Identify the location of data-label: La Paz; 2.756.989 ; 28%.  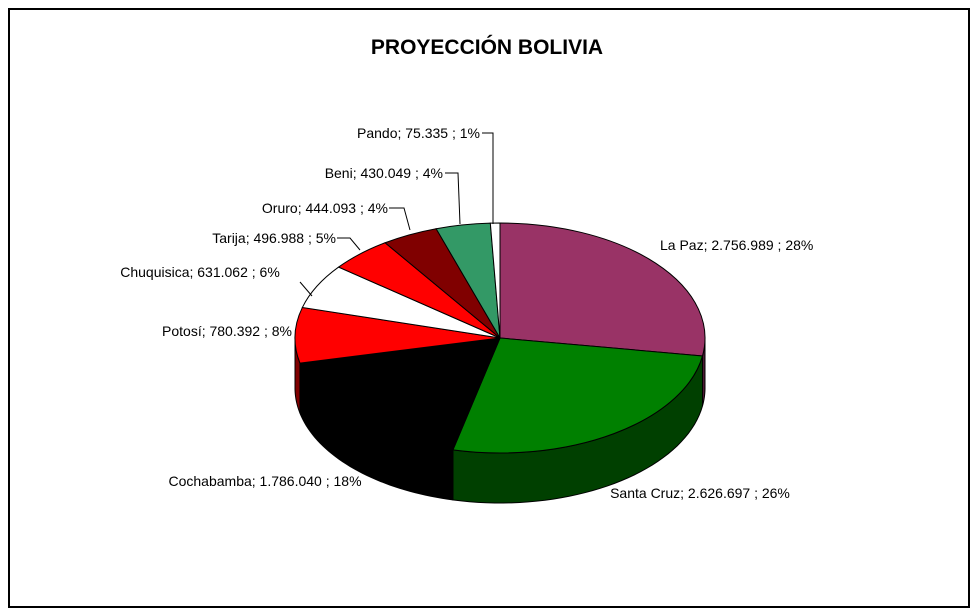
(737, 245).